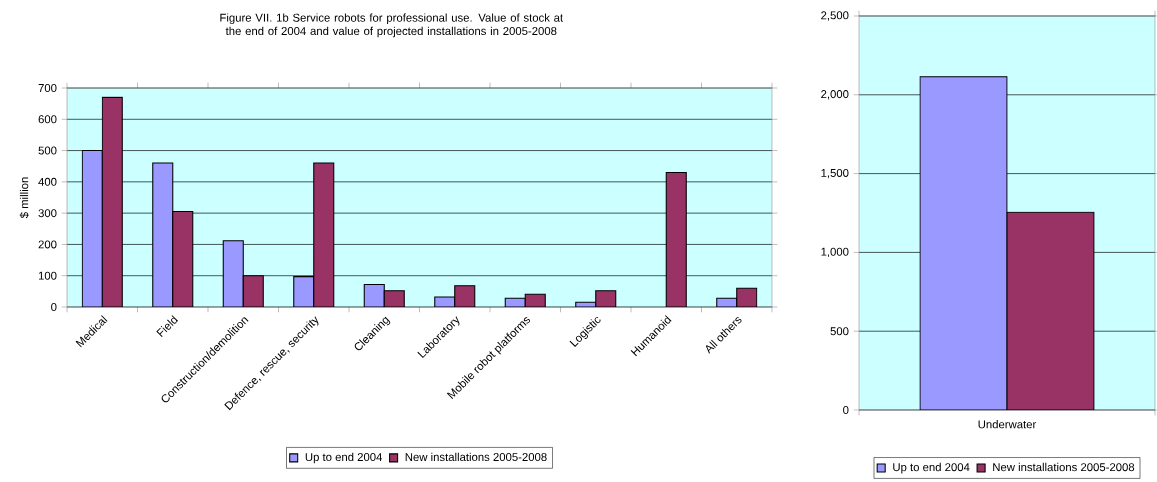 The width and height of the screenshot is (1157, 482). I want to click on y-tick-label: 300, so click(47, 213).